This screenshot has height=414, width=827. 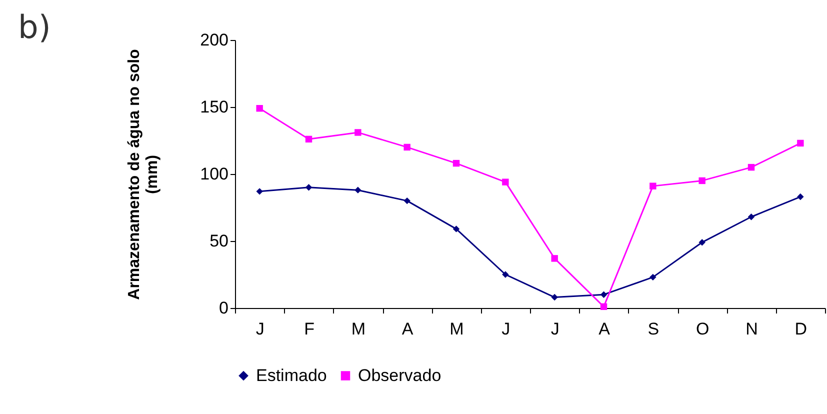 What do you see at coordinates (654, 329) in the screenshot?
I see `x-tick-label: S` at bounding box center [654, 329].